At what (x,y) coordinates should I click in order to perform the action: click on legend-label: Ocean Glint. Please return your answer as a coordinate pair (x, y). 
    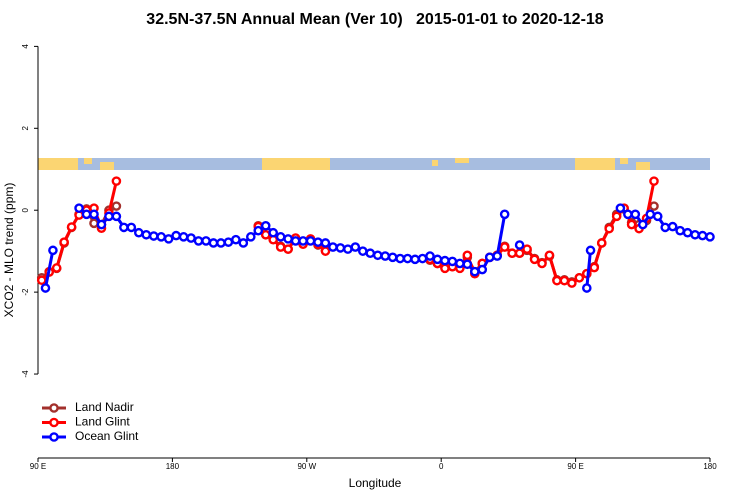
    Looking at the image, I should click on (107, 436).